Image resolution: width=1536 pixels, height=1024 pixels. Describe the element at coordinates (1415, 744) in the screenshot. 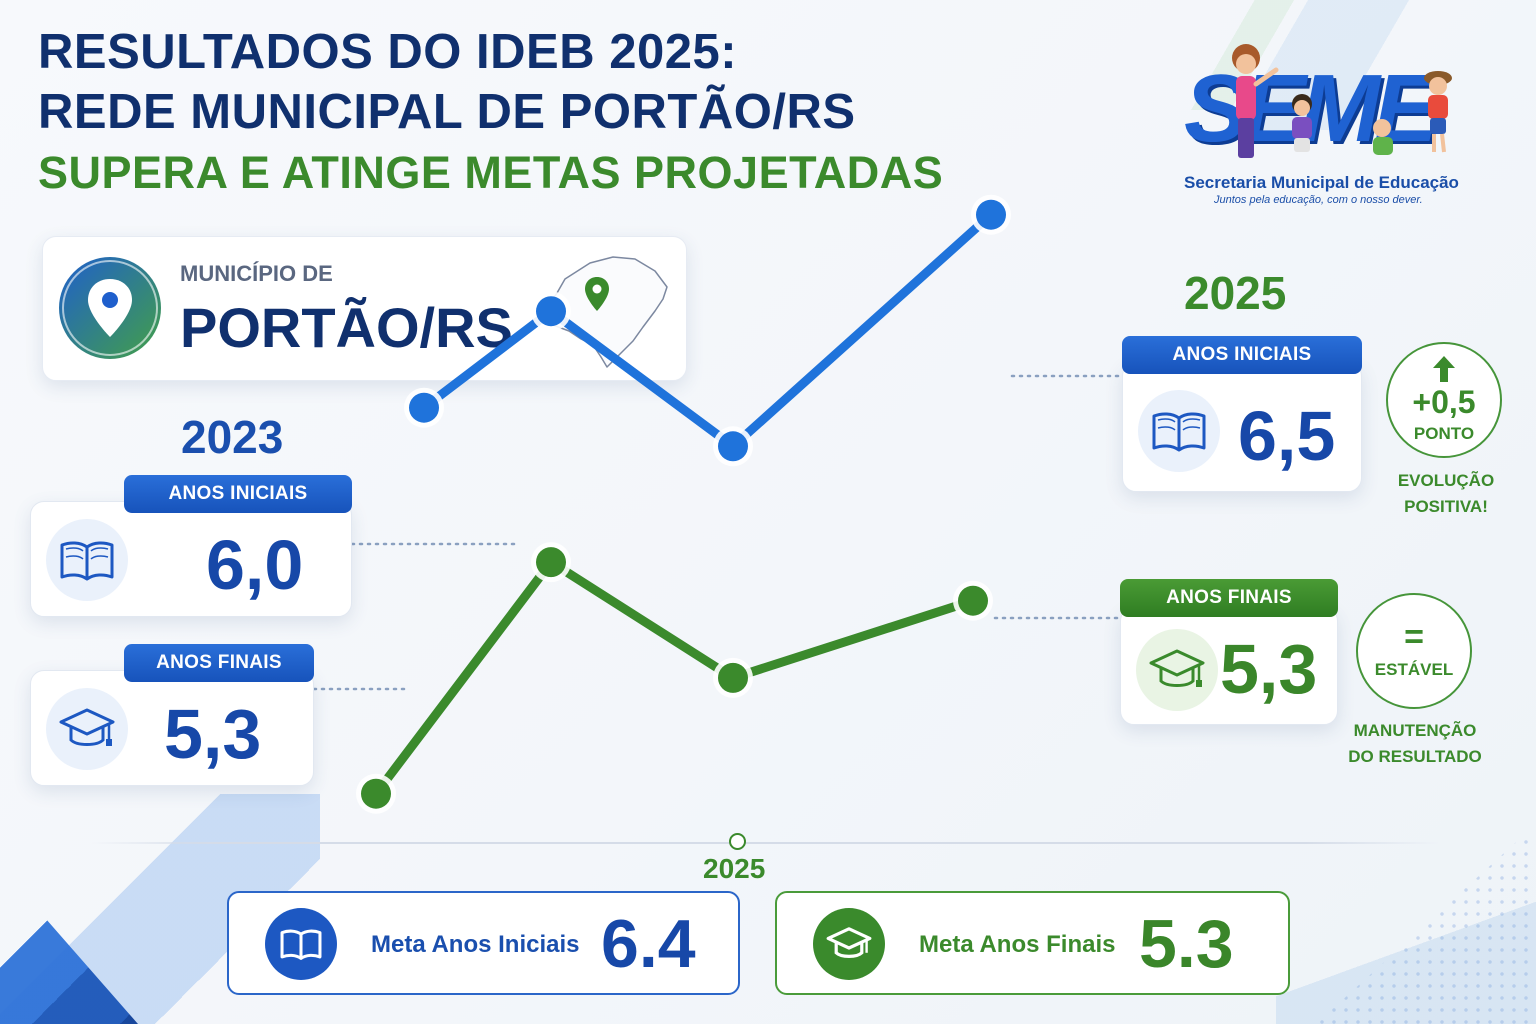

I see `stable-caption: MANUTENÇÃO DO RESULTADO` at that location.